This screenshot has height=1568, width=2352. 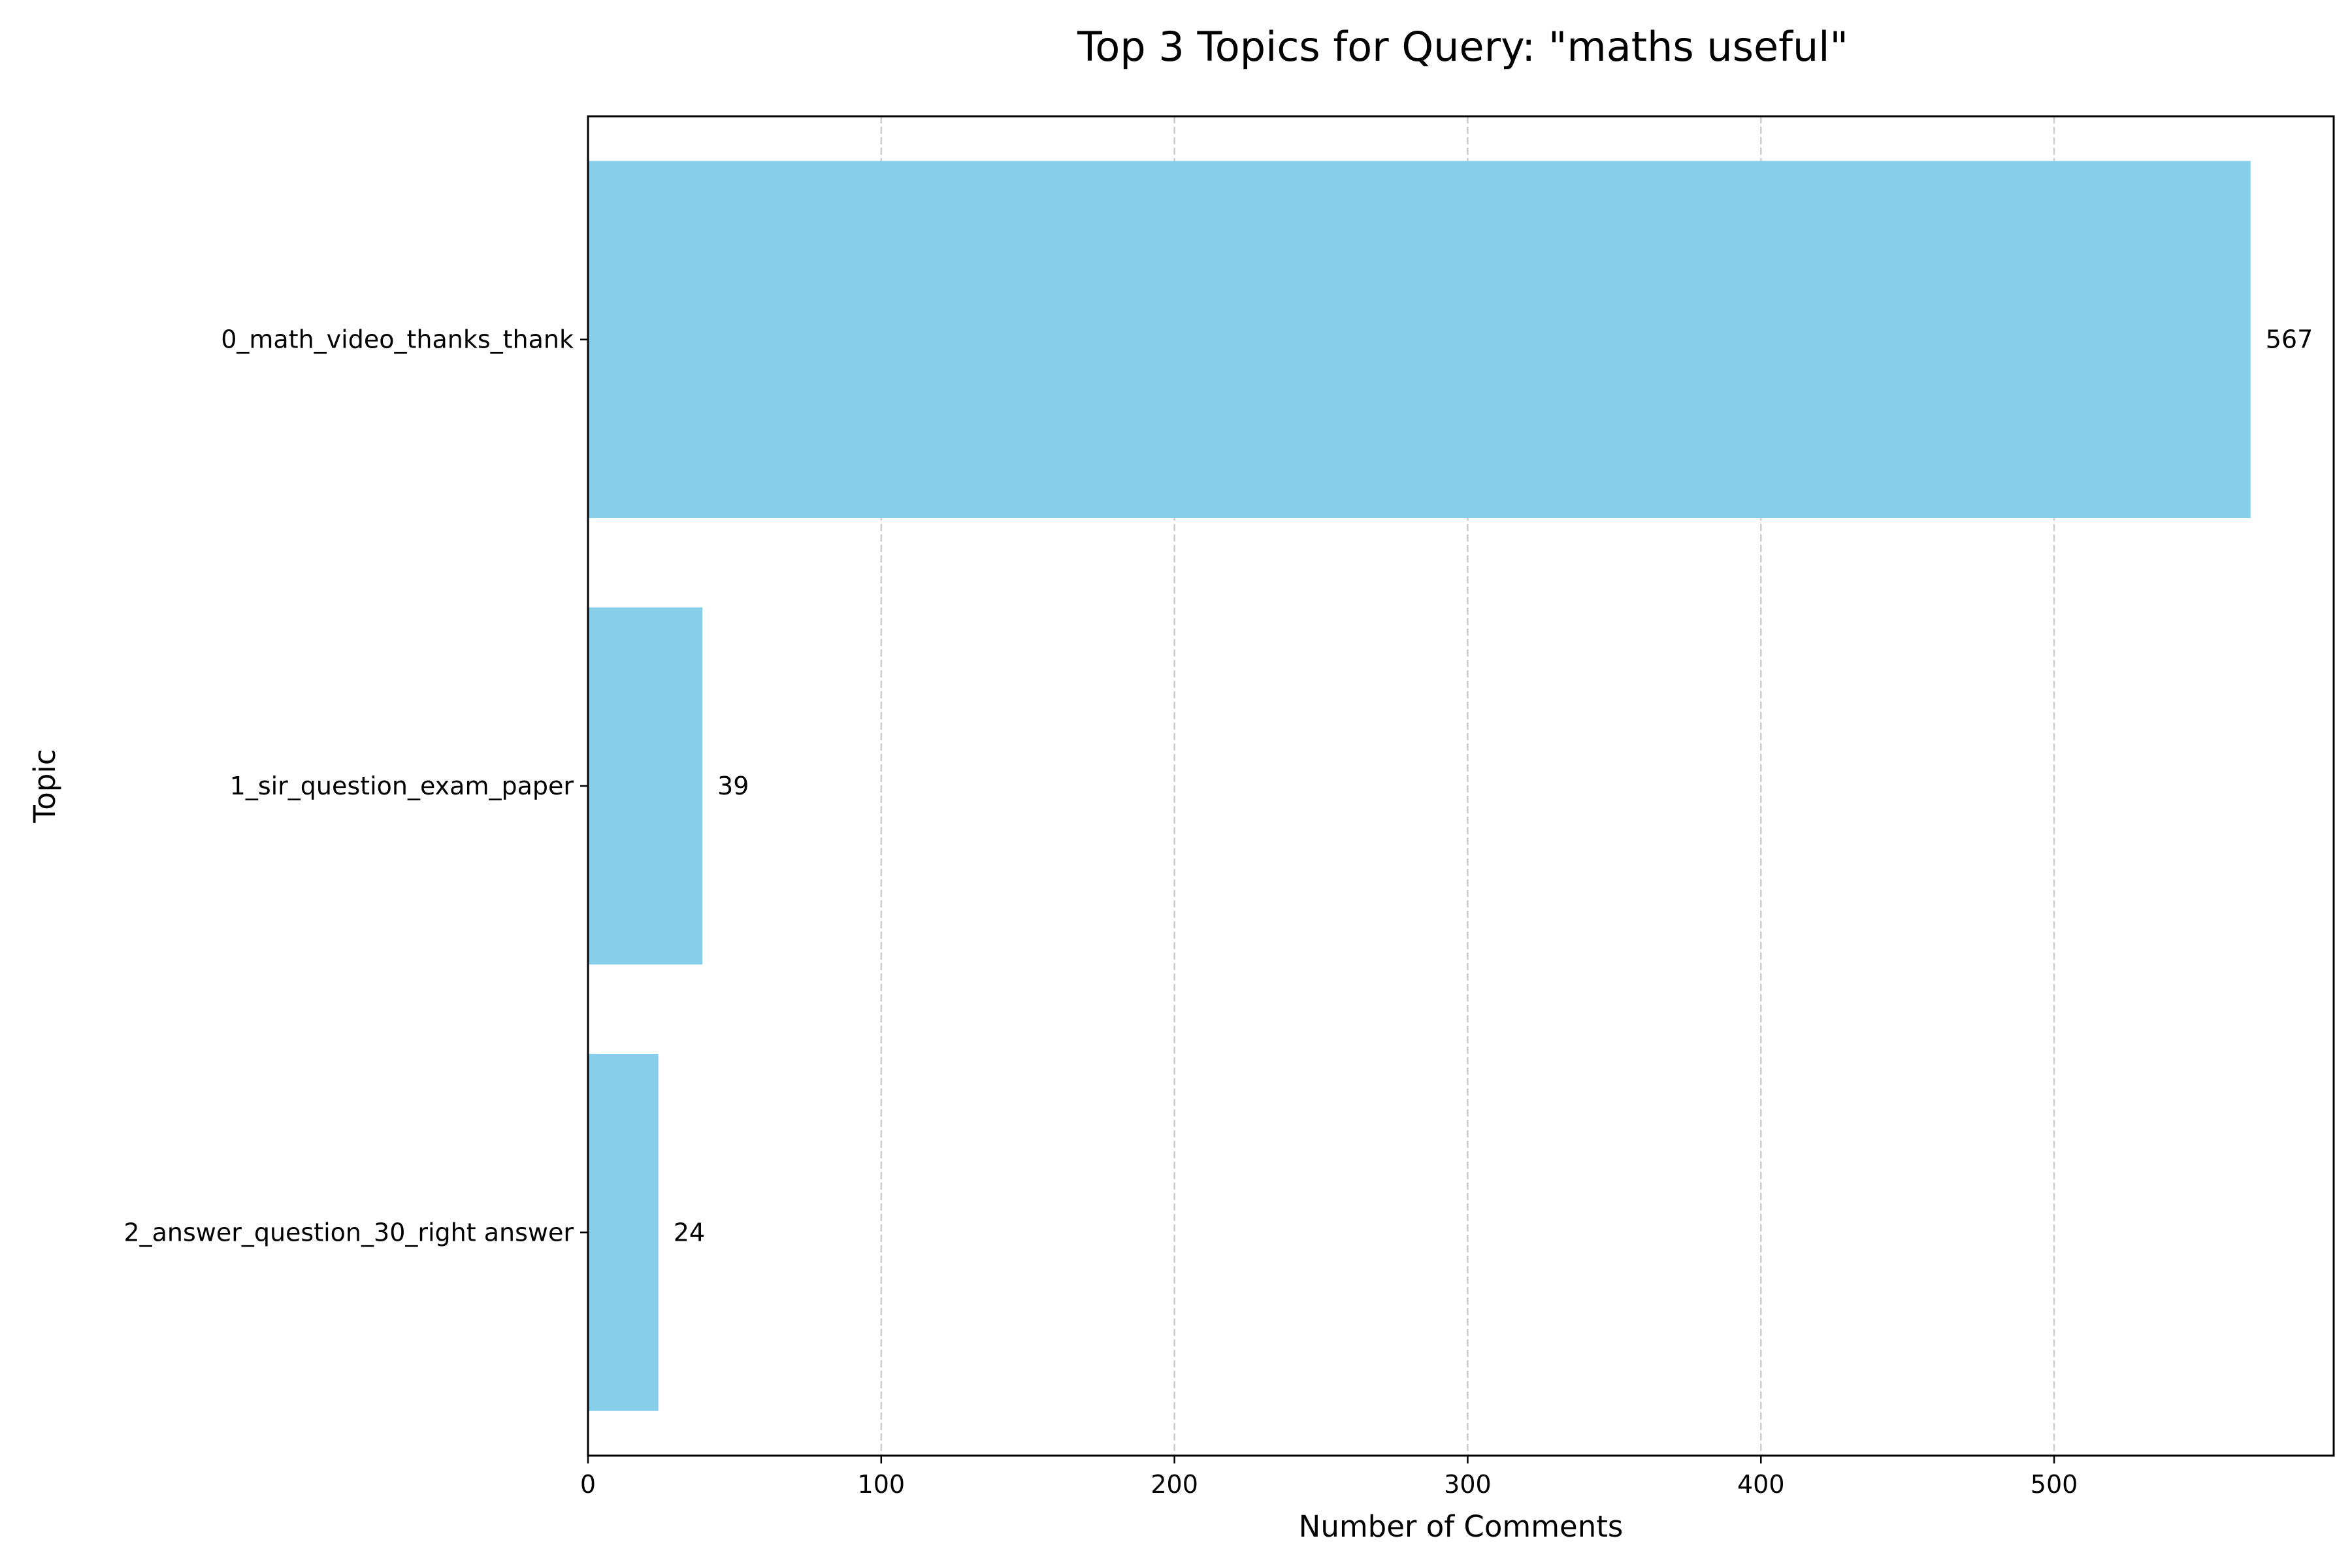 What do you see at coordinates (1761, 1484) in the screenshot?
I see `x-tick-label: 400` at bounding box center [1761, 1484].